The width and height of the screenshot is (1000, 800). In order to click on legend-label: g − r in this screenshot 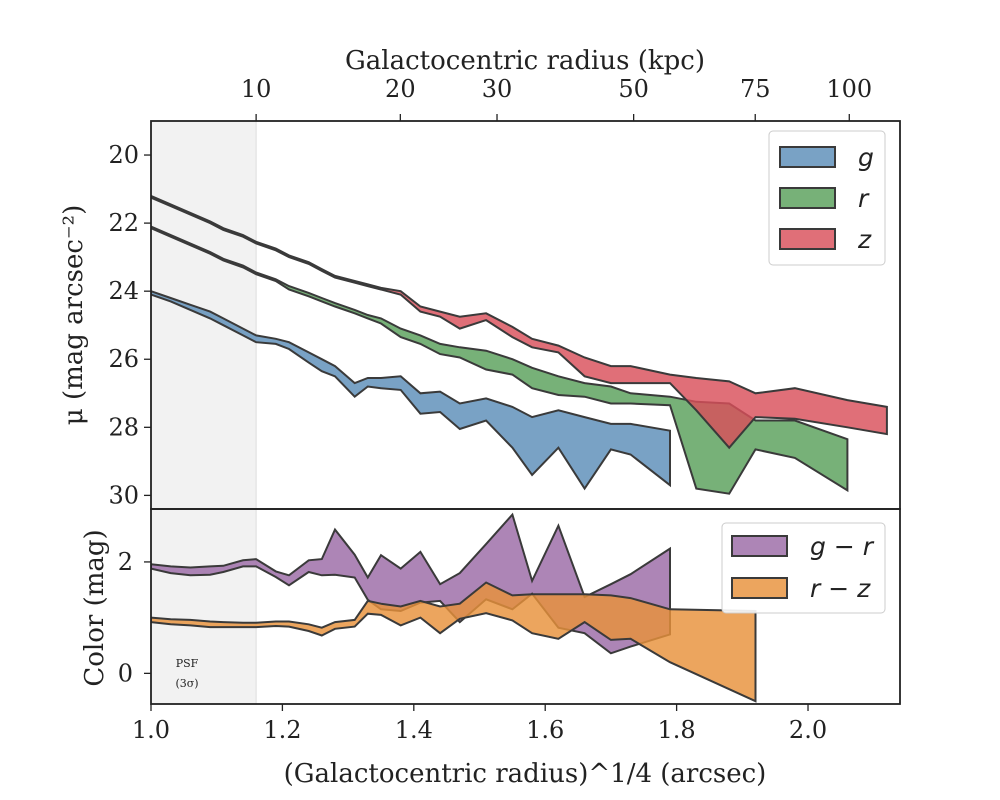, I will do `click(842, 546)`.